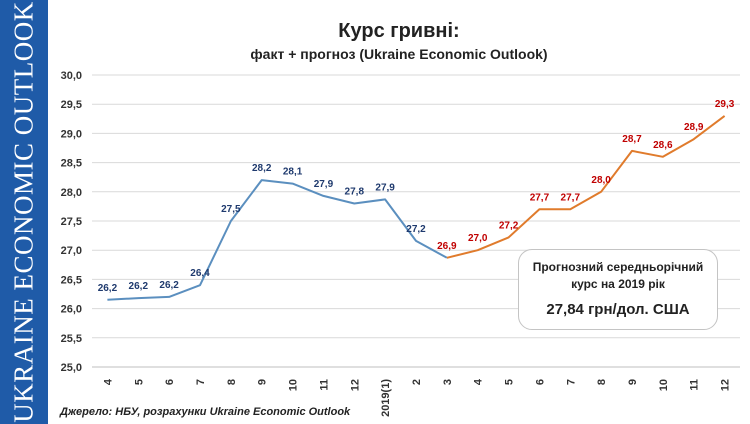 This screenshot has height=424, width=750. What do you see at coordinates (663, 145) in the screenshot?
I see `data-label: 28,6` at bounding box center [663, 145].